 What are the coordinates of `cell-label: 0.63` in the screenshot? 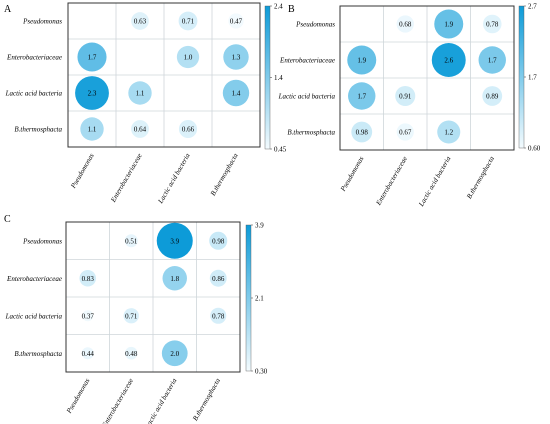 It's located at (140, 22).